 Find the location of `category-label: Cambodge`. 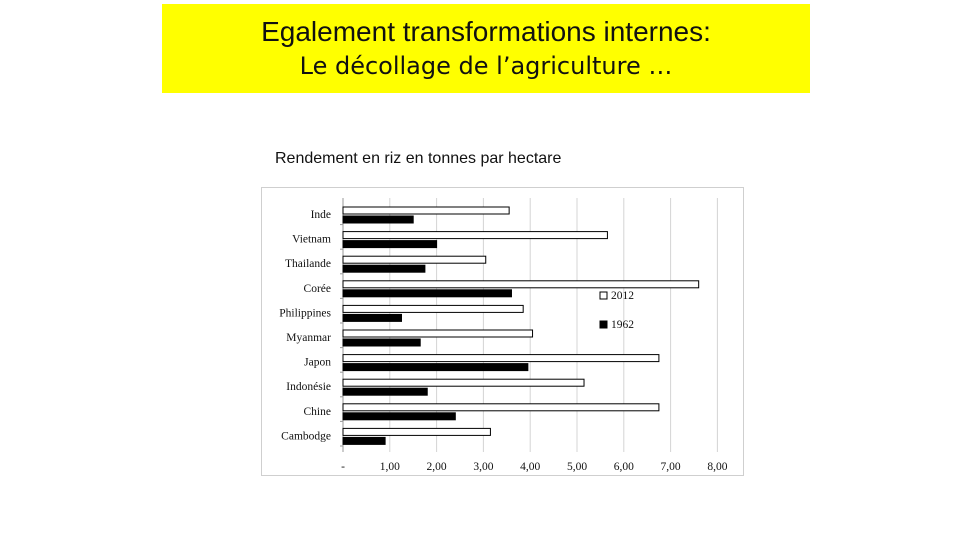

category-label: Cambodge is located at coordinates (306, 436).